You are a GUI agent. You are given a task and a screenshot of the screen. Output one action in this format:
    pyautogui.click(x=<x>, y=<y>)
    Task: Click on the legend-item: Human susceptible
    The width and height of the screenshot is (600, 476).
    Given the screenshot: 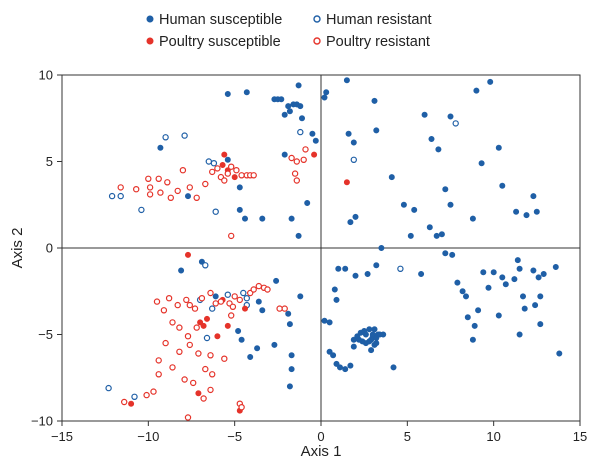 What is the action you would take?
    pyautogui.click(x=214, y=20)
    